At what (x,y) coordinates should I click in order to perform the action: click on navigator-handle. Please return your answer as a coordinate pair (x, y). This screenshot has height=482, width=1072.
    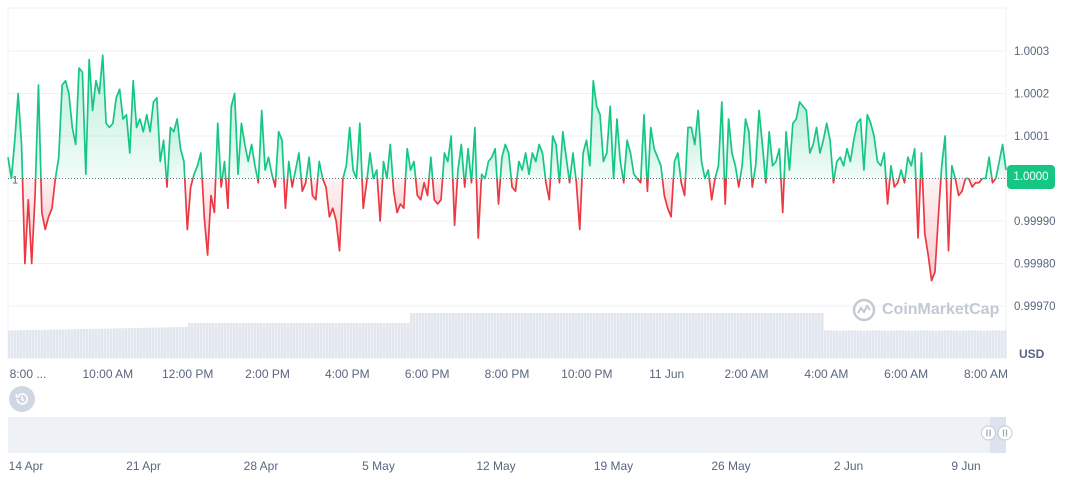
    Looking at the image, I should click on (1005, 433).